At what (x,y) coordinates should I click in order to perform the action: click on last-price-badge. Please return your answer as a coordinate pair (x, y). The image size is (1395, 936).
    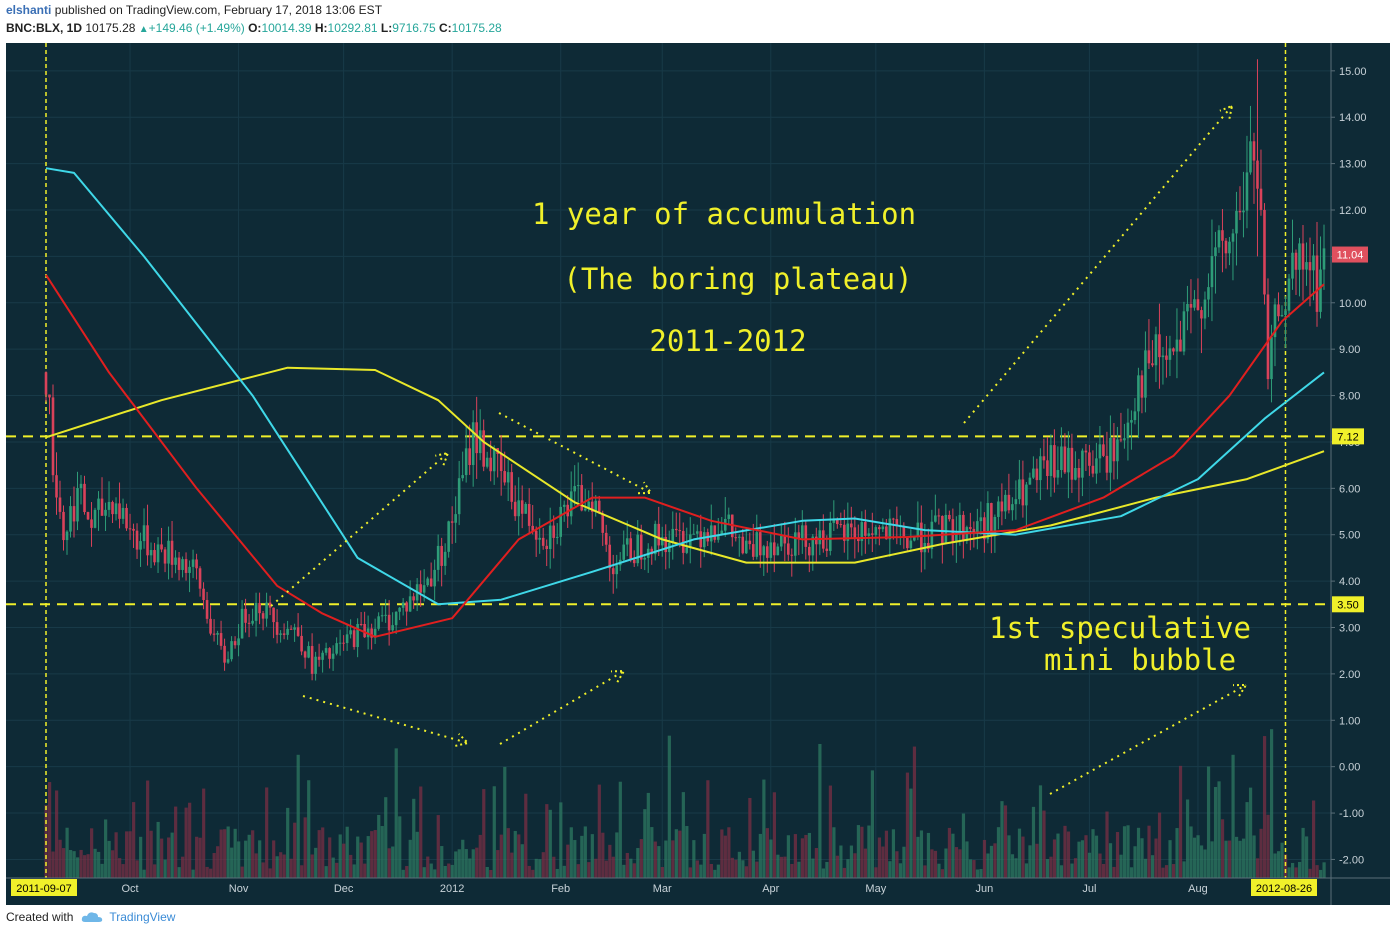
    Looking at the image, I should click on (1350, 254).